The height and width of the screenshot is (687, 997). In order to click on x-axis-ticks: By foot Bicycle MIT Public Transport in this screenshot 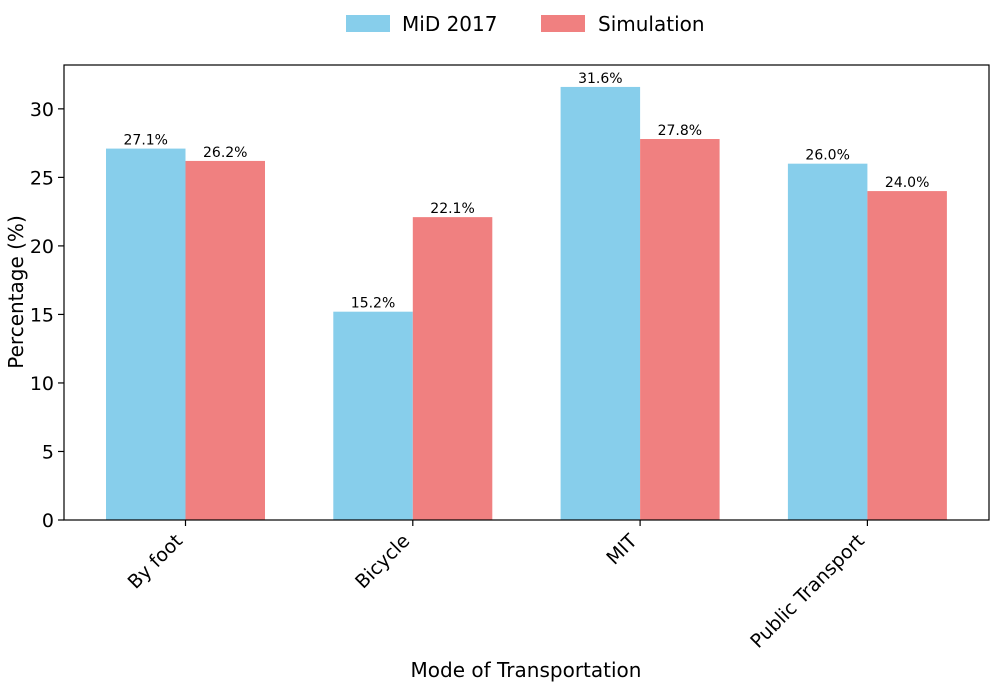, I will do `click(496, 586)`.